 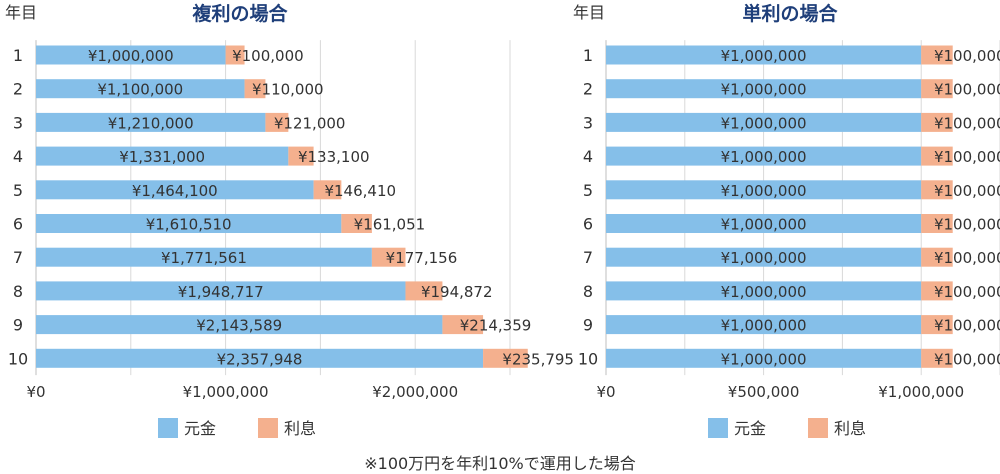 I want to click on x-tick-label: ¥500,000, so click(x=764, y=392).